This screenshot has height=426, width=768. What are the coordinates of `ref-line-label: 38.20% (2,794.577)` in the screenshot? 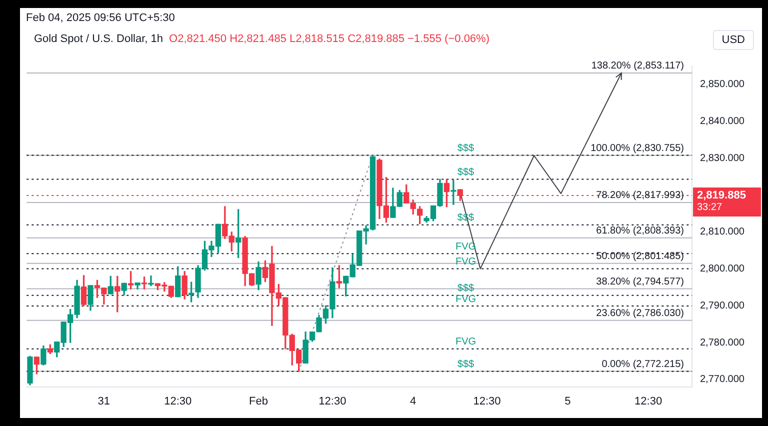 It's located at (640, 282).